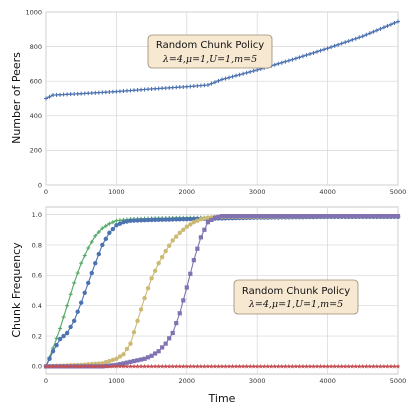  Describe the element at coordinates (16, 290) in the screenshot. I see `y-axis-label: Chunk Frequency` at that location.